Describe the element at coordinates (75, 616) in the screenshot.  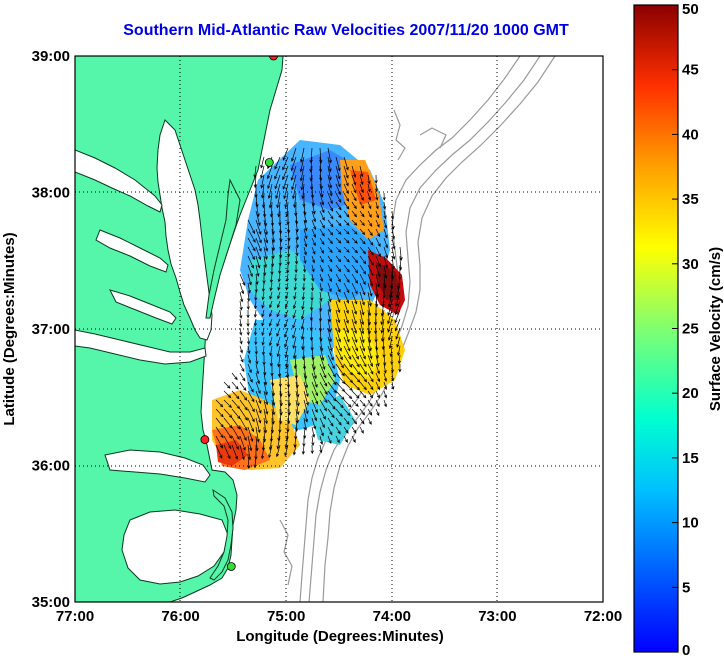
I see `x-tick-label: 77:00` at that location.